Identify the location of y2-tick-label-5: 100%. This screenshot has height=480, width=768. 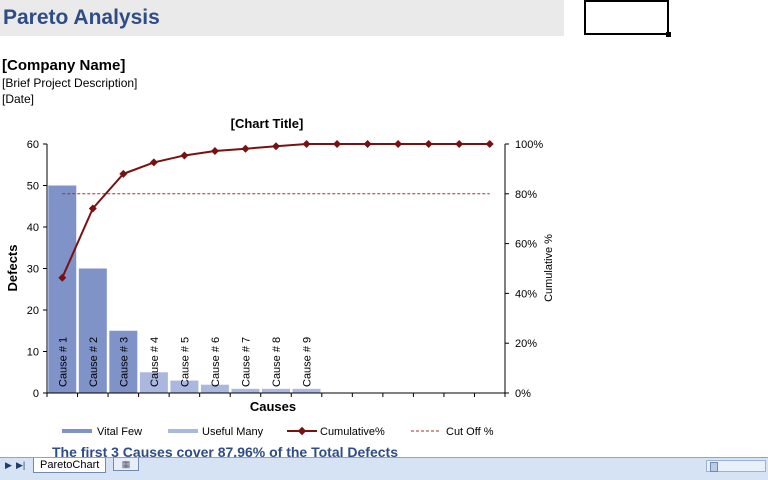
(529, 145).